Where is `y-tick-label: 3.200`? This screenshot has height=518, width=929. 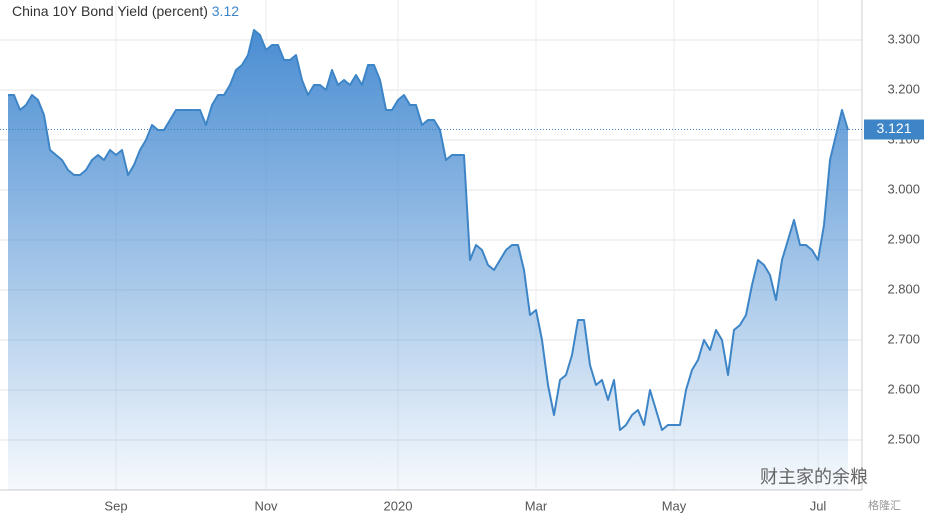 y-tick-label: 3.200 is located at coordinates (903, 88).